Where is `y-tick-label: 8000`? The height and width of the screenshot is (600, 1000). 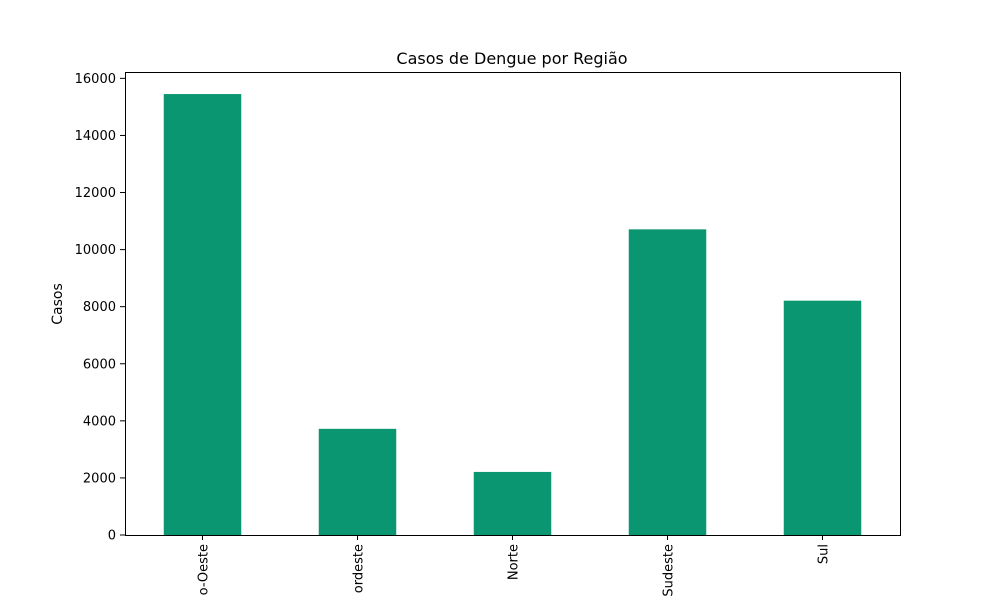 y-tick-label: 8000 is located at coordinates (99, 307).